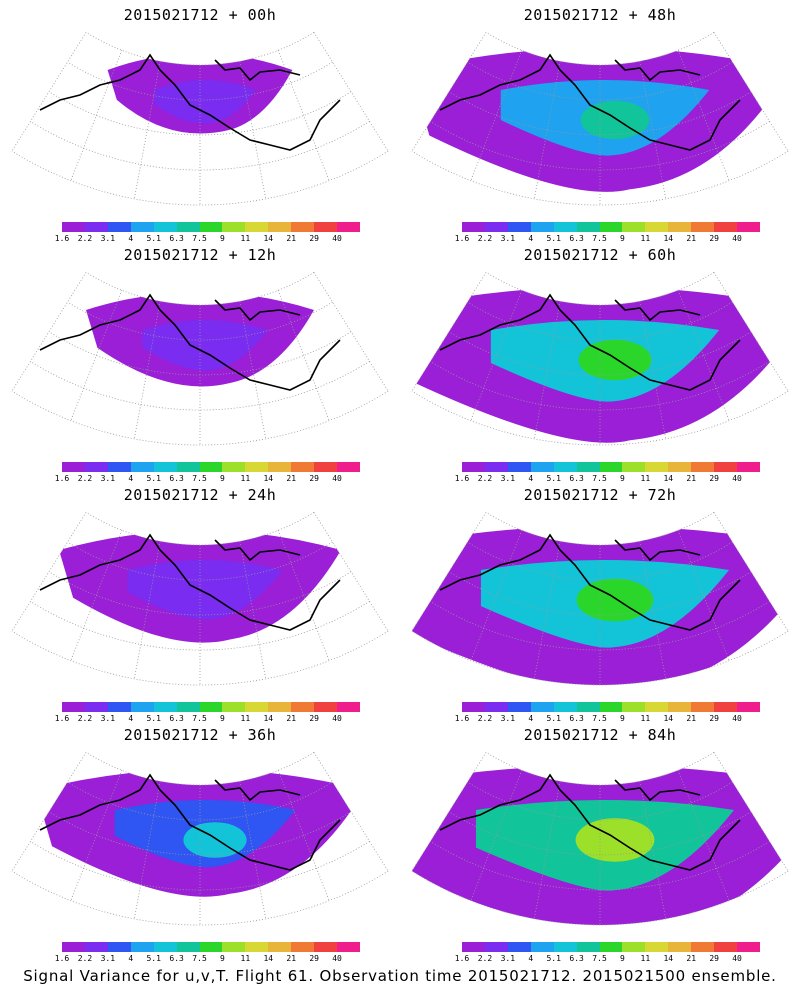 The width and height of the screenshot is (800, 1000). I want to click on panel-title: 2015021712 + 60h, so click(600, 255).